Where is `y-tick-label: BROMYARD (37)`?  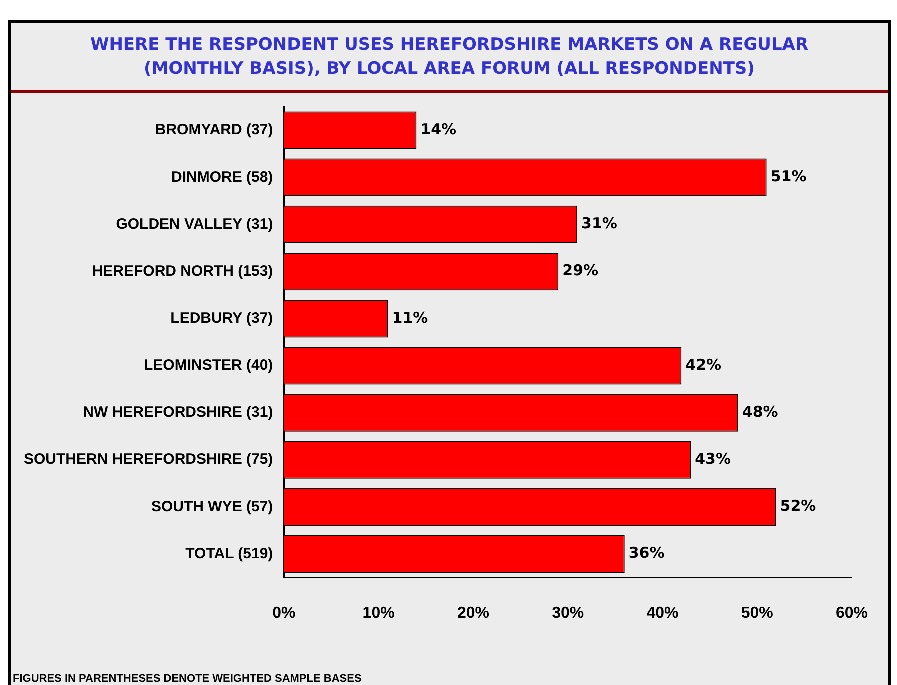
y-tick-label: BROMYARD (37) is located at coordinates (214, 130).